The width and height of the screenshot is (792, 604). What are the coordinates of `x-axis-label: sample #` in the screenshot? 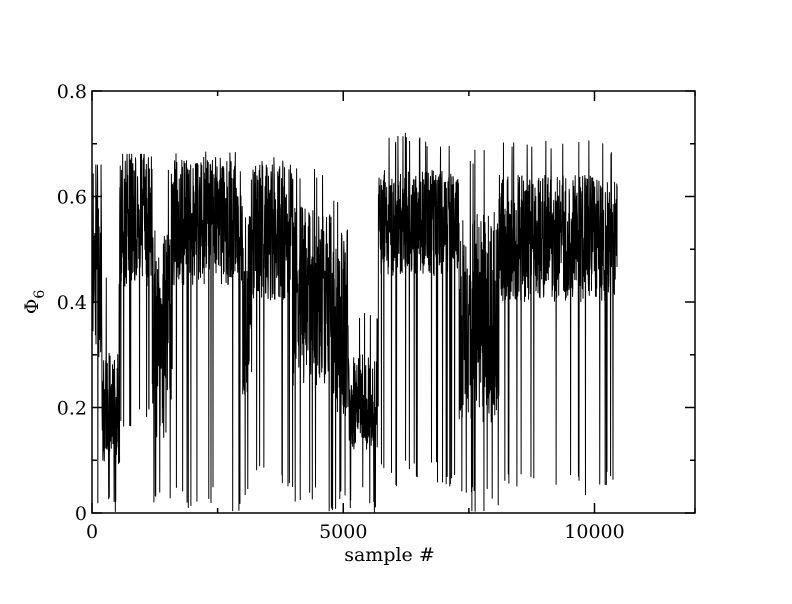 It's located at (389, 555).